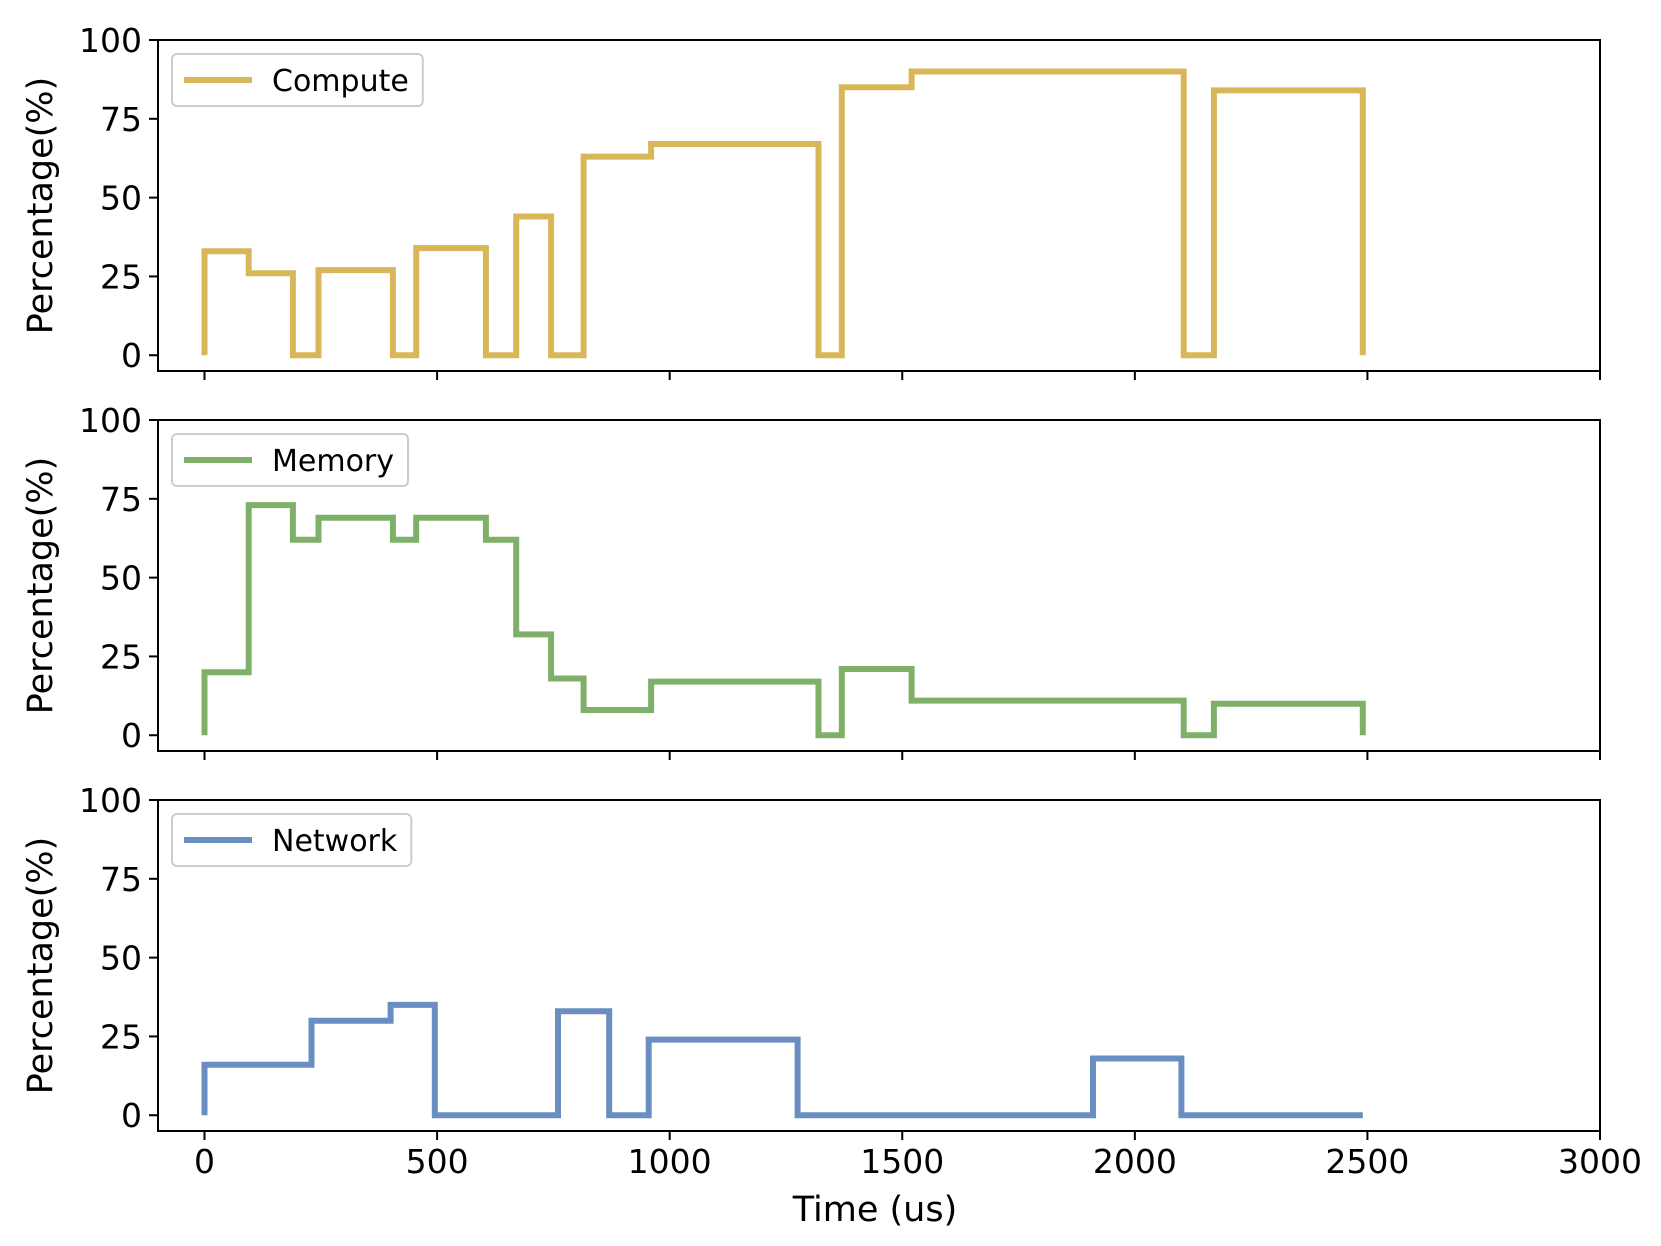 This screenshot has height=1246, width=1661. I want to click on legend-label: Network, so click(335, 841).